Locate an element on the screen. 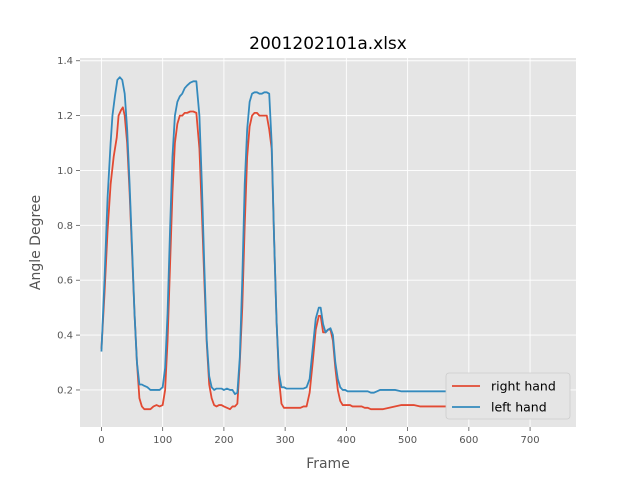  x-tick-label: 700 is located at coordinates (530, 440).